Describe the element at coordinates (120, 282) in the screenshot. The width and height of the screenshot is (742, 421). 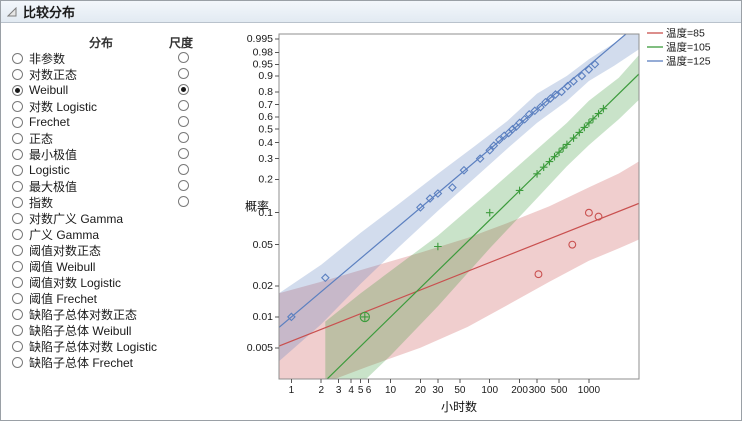
I see `distribution-row: 阈值对数 Logistic` at that location.